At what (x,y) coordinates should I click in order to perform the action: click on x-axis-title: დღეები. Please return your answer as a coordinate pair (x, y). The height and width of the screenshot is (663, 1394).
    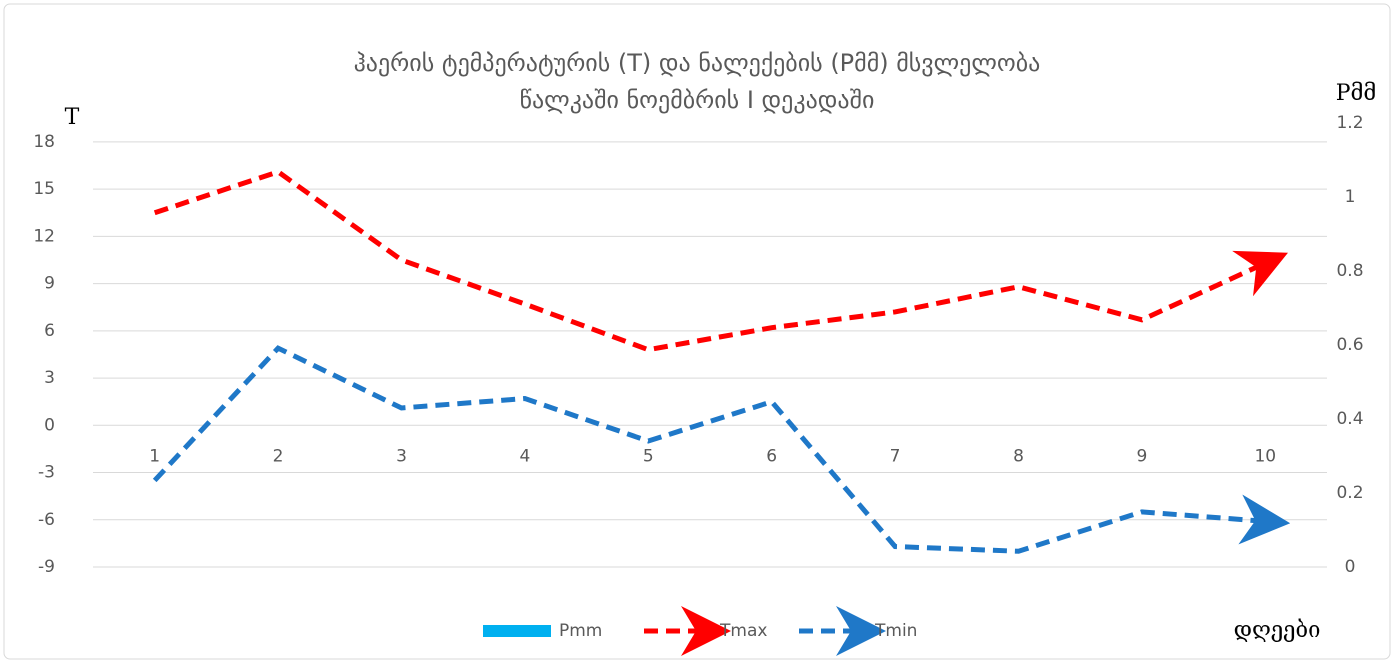
    Looking at the image, I should click on (1277, 630).